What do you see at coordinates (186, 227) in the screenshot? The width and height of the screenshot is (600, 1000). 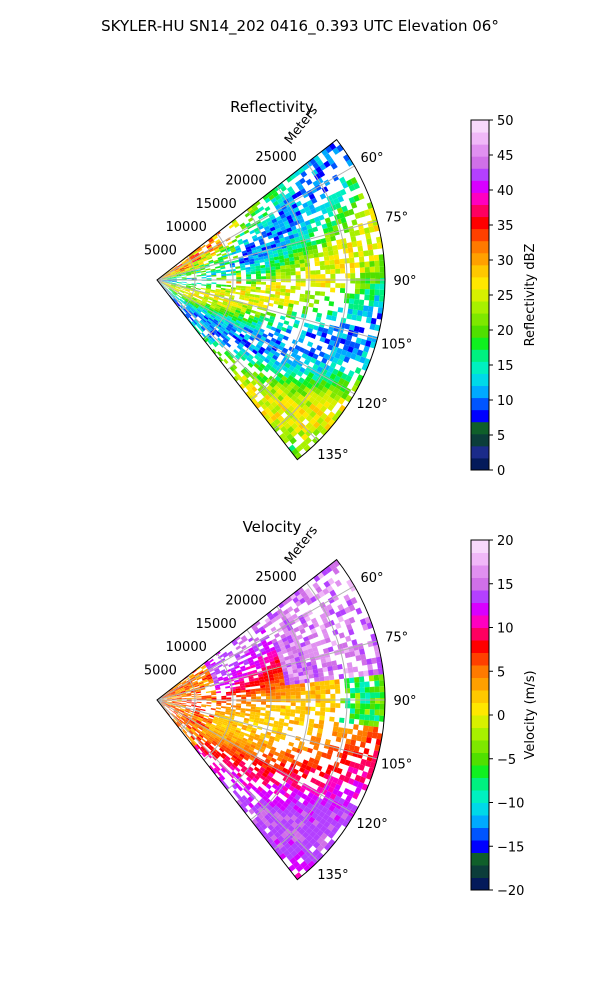 I see `range-tick-label: 10000` at bounding box center [186, 227].